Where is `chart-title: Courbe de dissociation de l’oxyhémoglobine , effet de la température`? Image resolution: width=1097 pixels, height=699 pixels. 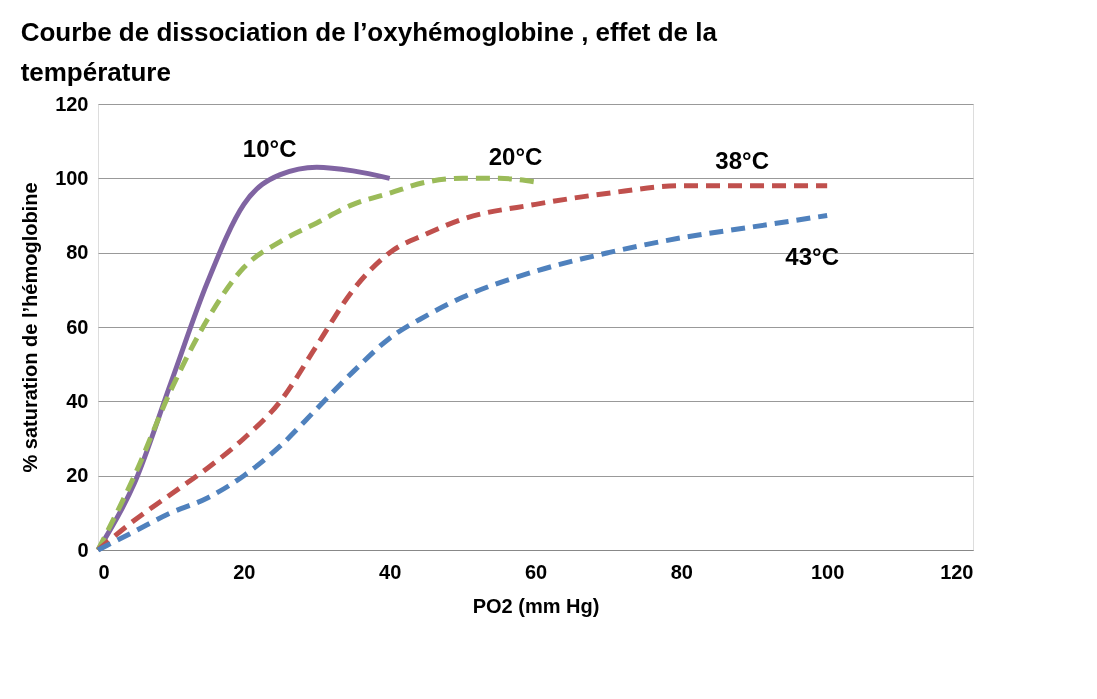
chart-title: Courbe de dissociation de l’oxyhémoglobine , effet de la température is located at coordinates (369, 52).